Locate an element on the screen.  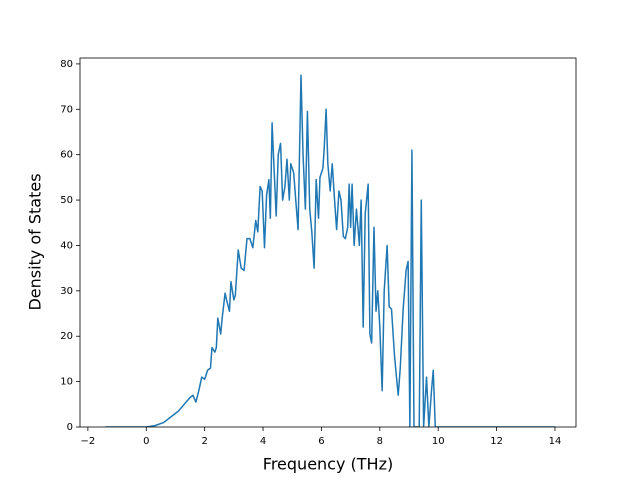
x-tick-label: 2 is located at coordinates (204, 441).